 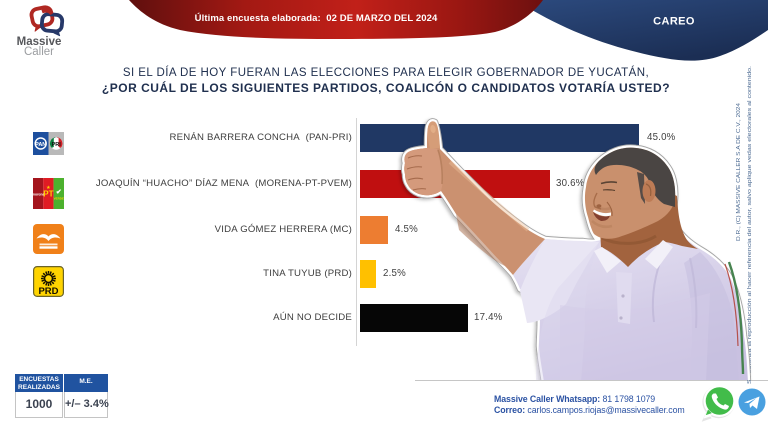 What do you see at coordinates (674, 22) in the screenshot?
I see `svg-text: CAREO` at bounding box center [674, 22].